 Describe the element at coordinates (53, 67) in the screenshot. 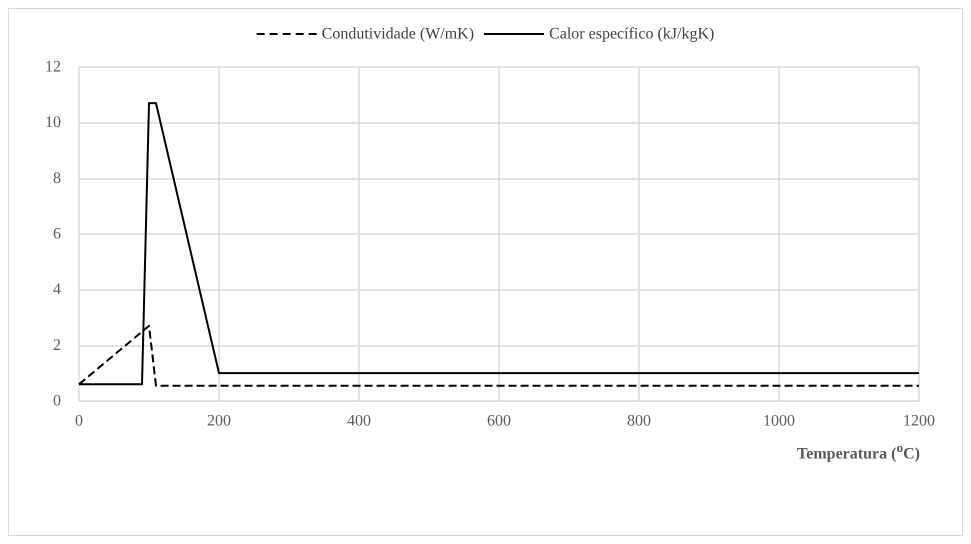

I see `y-tick-label: 12` at that location.